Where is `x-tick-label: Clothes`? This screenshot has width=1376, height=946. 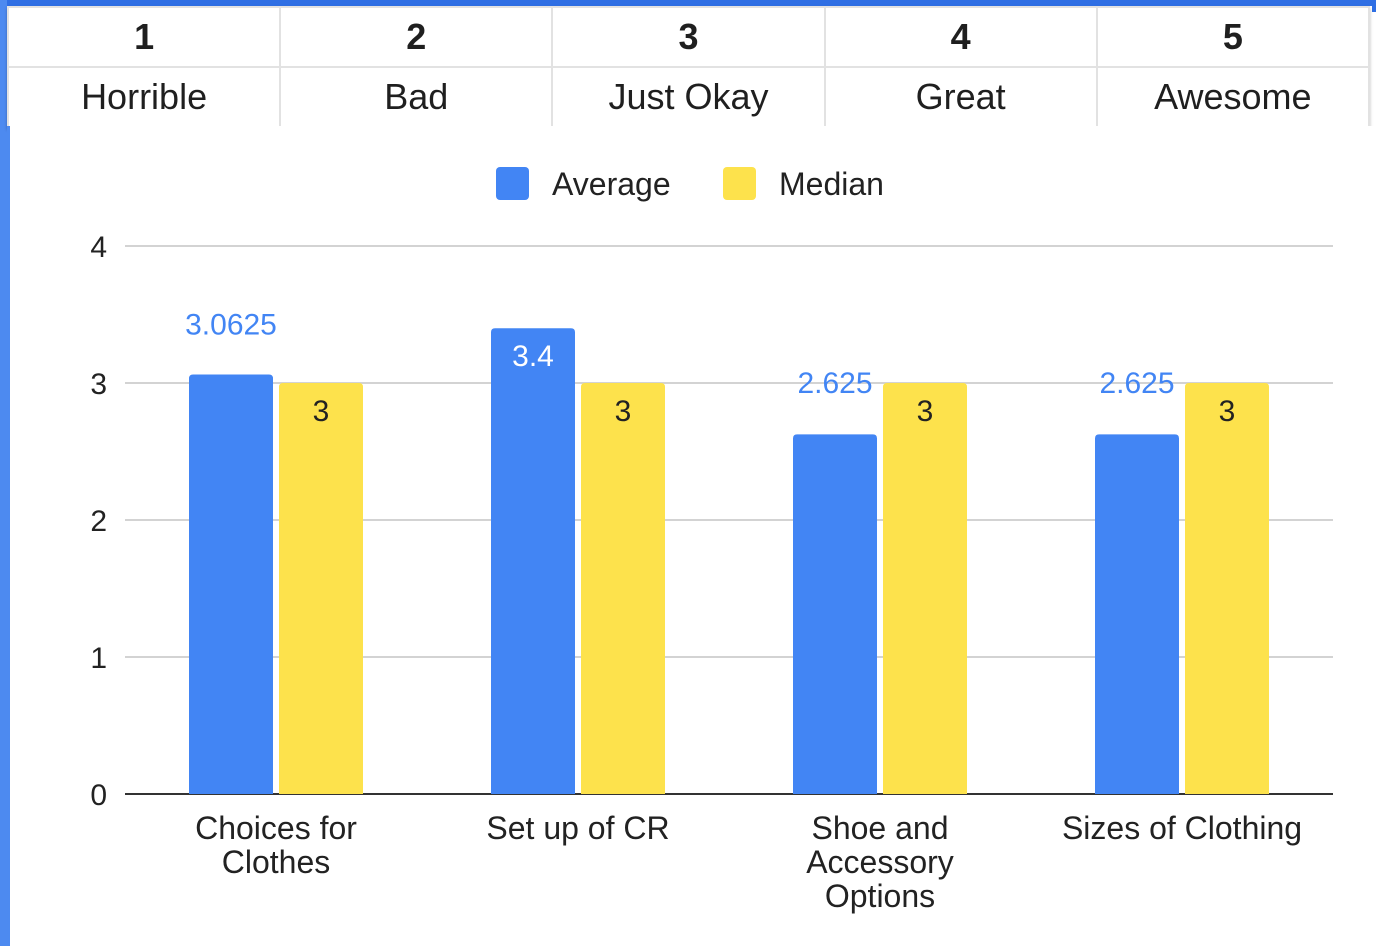
x-tick-label: Clothes is located at coordinates (276, 862).